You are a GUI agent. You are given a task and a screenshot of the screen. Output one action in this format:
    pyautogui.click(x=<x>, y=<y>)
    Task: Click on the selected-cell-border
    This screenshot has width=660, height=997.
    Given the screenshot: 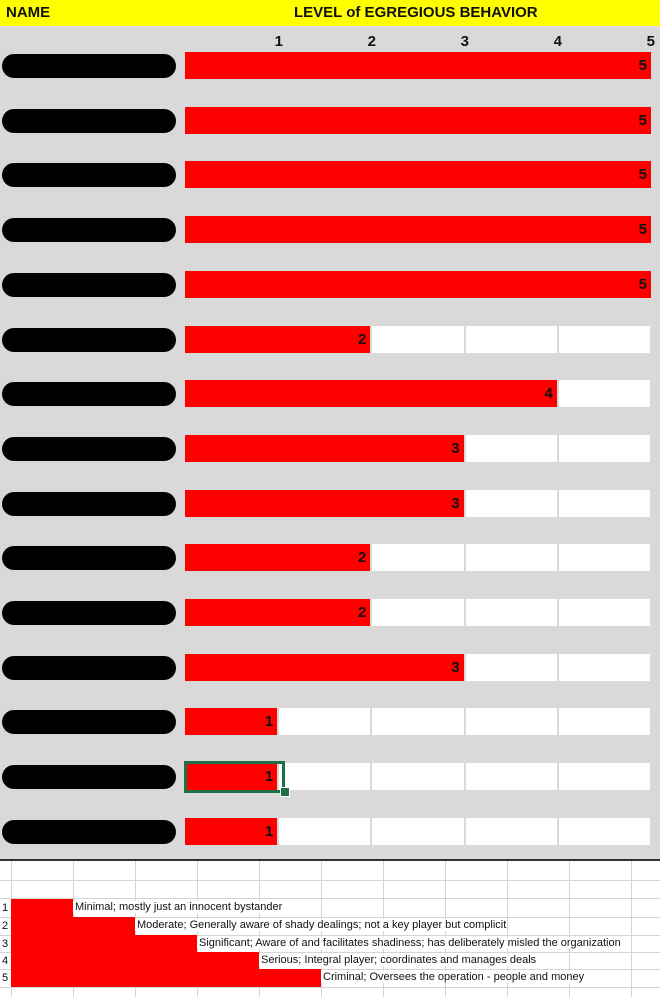 What is the action you would take?
    pyautogui.click(x=235, y=777)
    